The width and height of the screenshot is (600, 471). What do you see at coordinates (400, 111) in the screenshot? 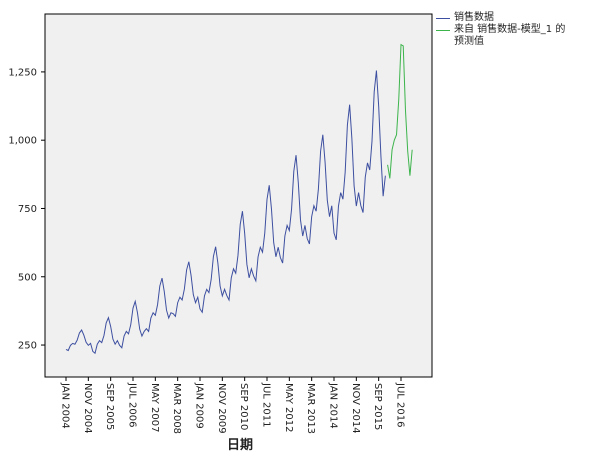
I see `series-line` at bounding box center [400, 111].